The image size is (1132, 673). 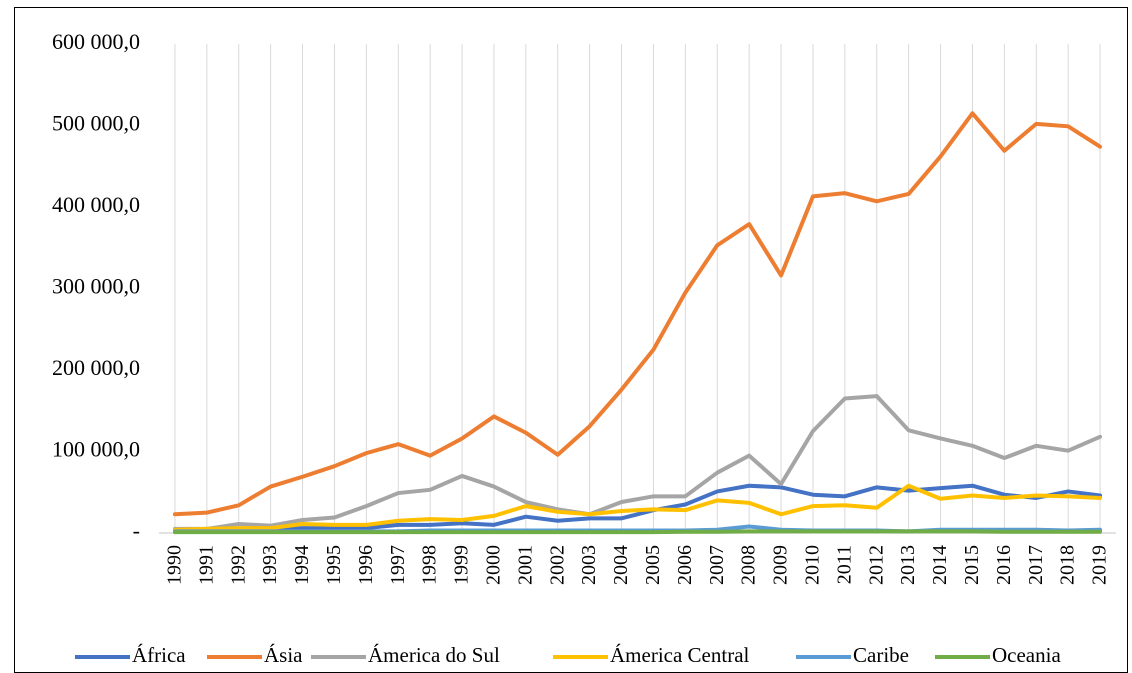 What do you see at coordinates (238, 565) in the screenshot?
I see `x-tick-label: 1992` at bounding box center [238, 565].